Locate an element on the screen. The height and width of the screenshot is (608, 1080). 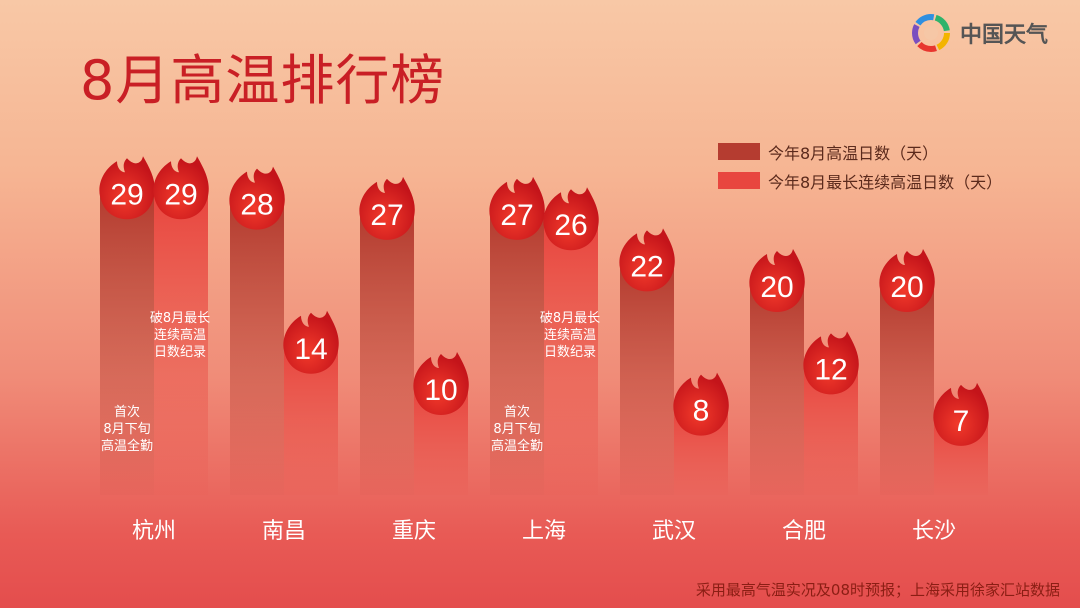
legend-item-consecutive-days: 今年8月最长连续高温日数（天） is located at coordinates (860, 180).